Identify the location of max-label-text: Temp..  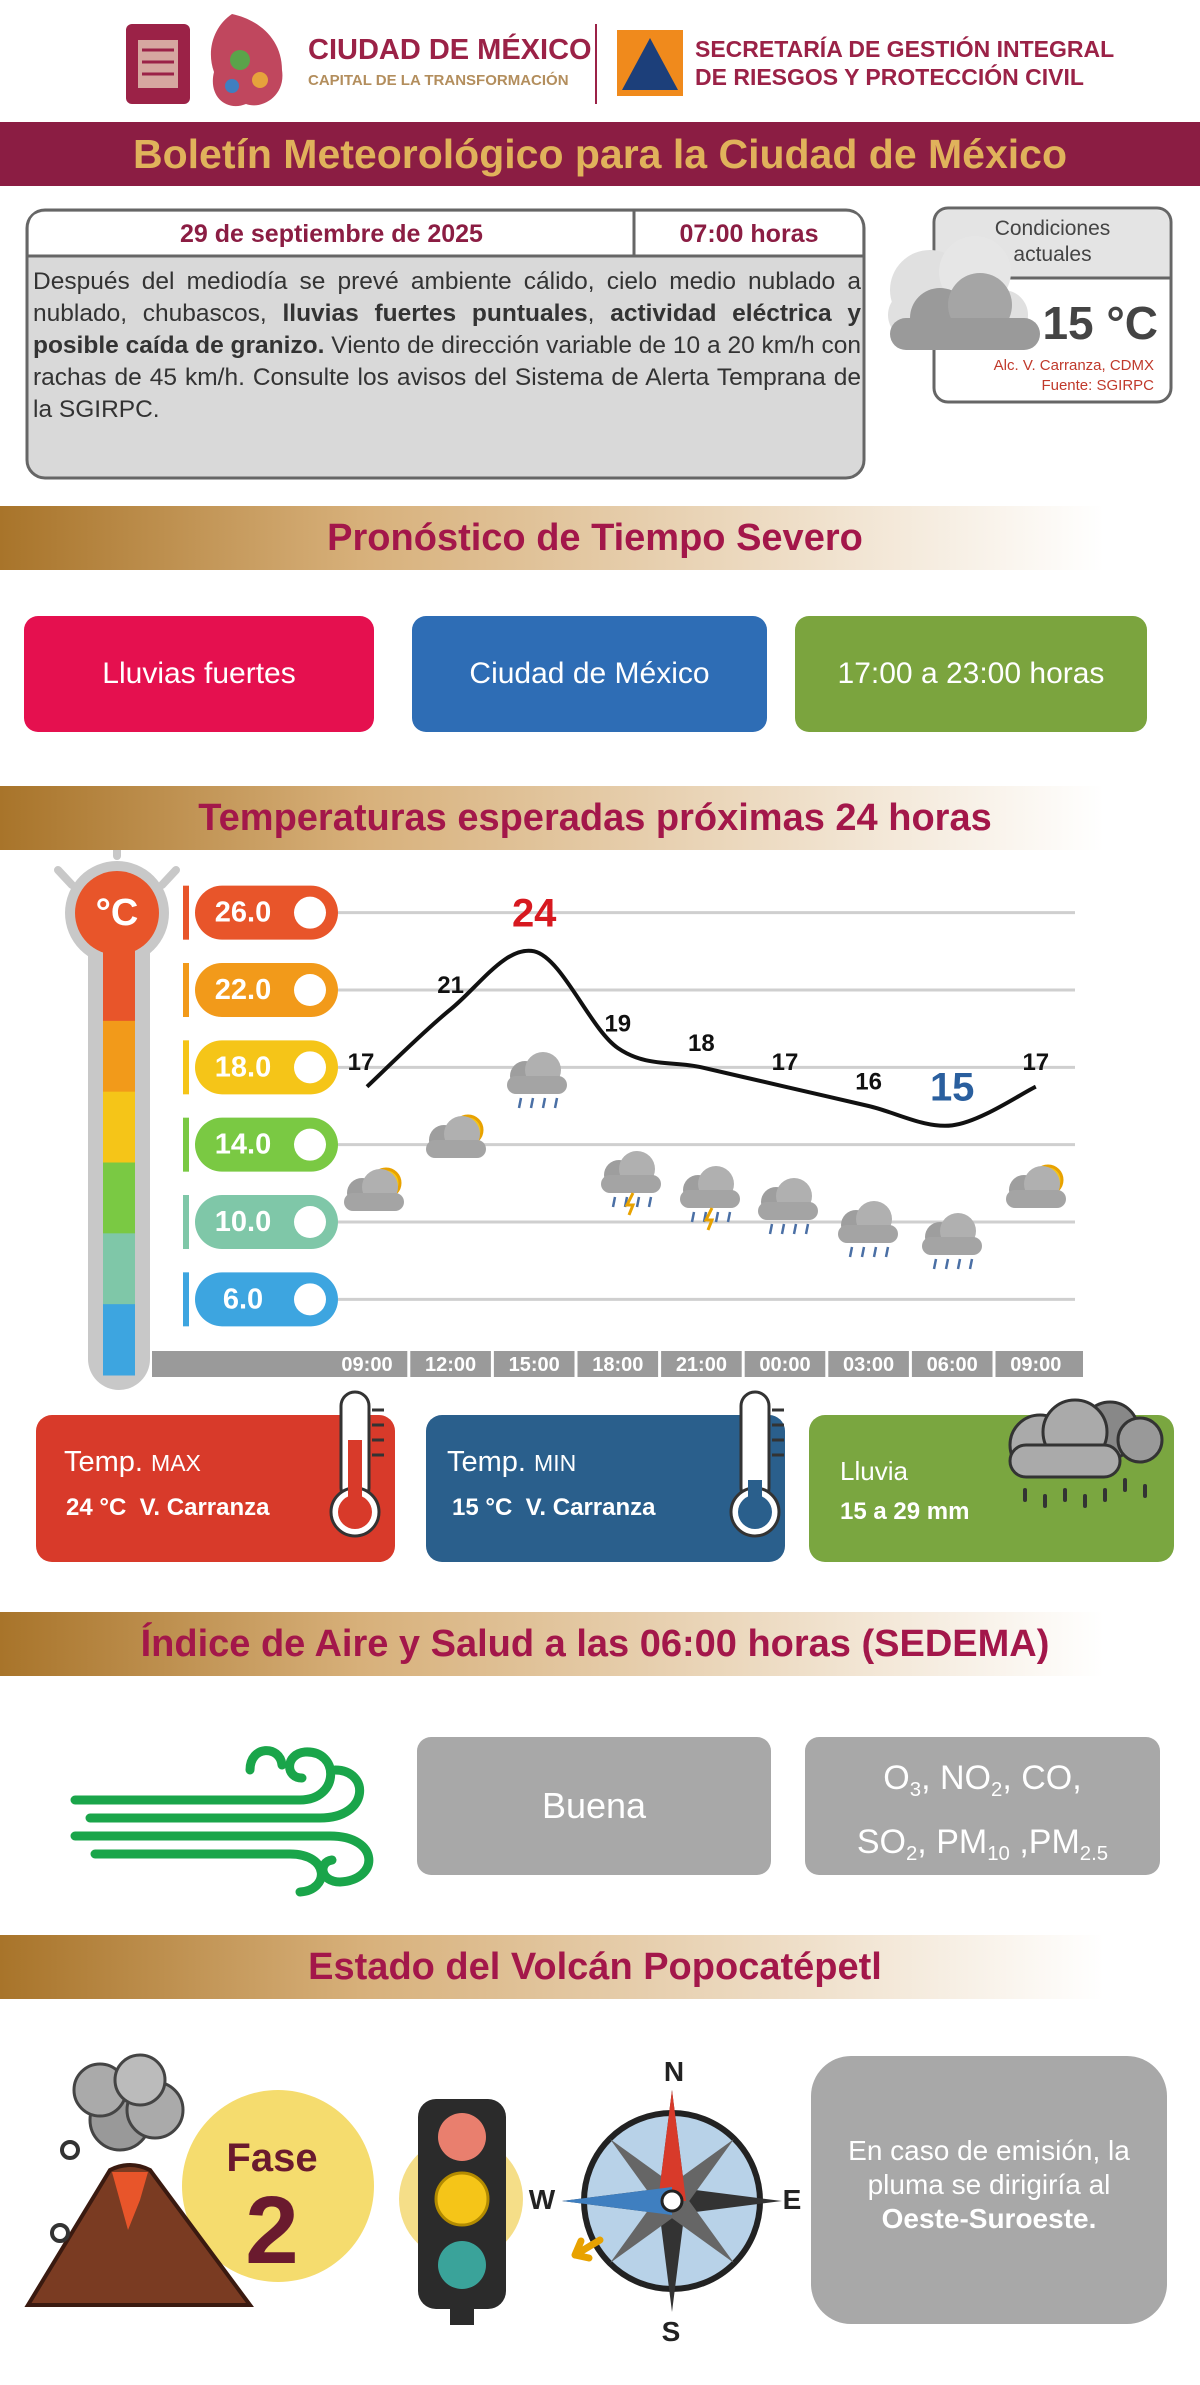
(103, 1462).